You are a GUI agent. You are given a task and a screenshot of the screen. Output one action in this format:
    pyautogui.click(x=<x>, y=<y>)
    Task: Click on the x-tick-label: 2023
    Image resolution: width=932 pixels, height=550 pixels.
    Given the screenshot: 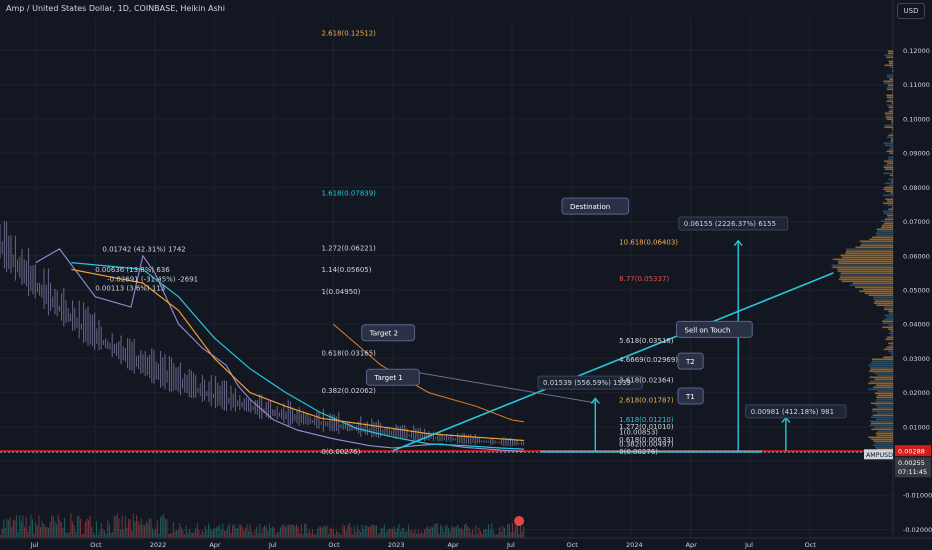 What is the action you would take?
    pyautogui.click(x=396, y=545)
    